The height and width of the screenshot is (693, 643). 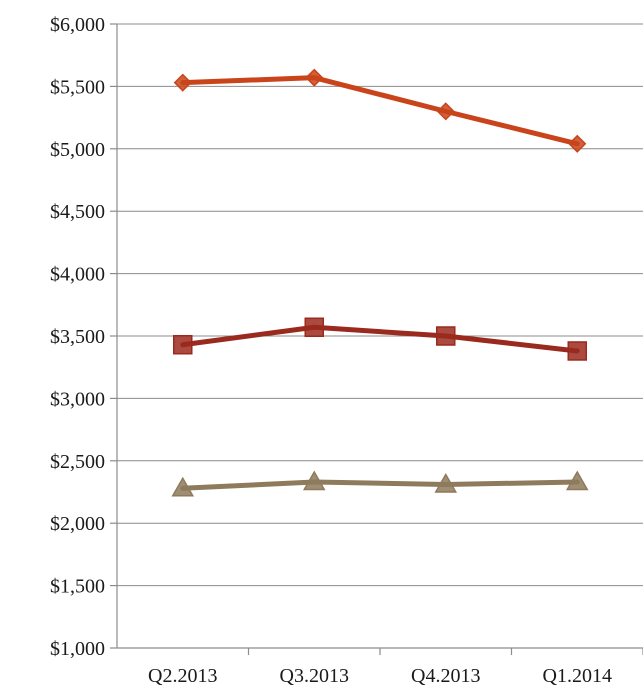 What do you see at coordinates (77, 150) in the screenshot?
I see `y-tick-label: $5,000` at bounding box center [77, 150].